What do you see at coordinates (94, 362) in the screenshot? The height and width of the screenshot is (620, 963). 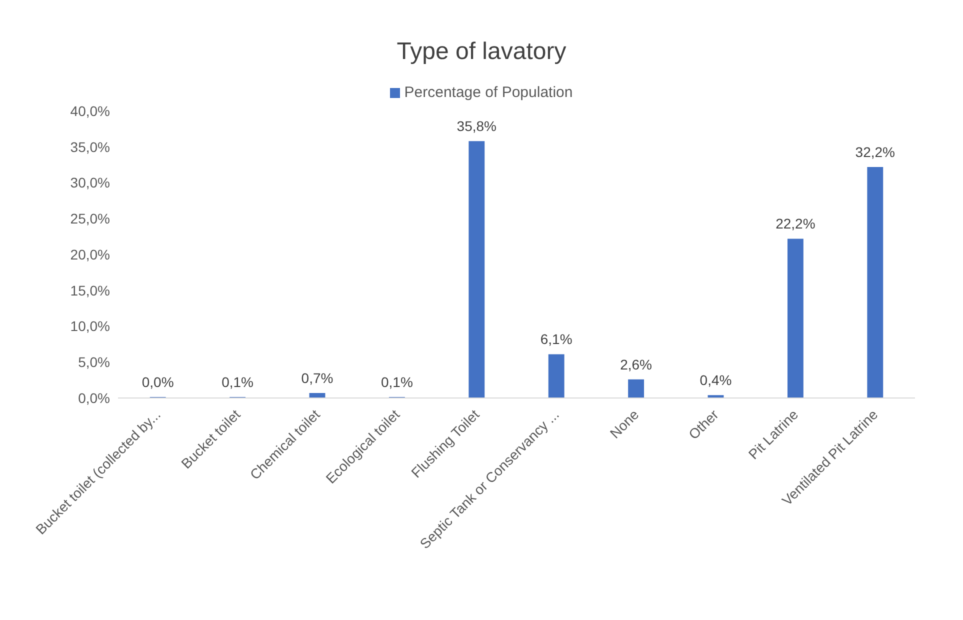 I see `y-tick-label: 5,0%` at bounding box center [94, 362].